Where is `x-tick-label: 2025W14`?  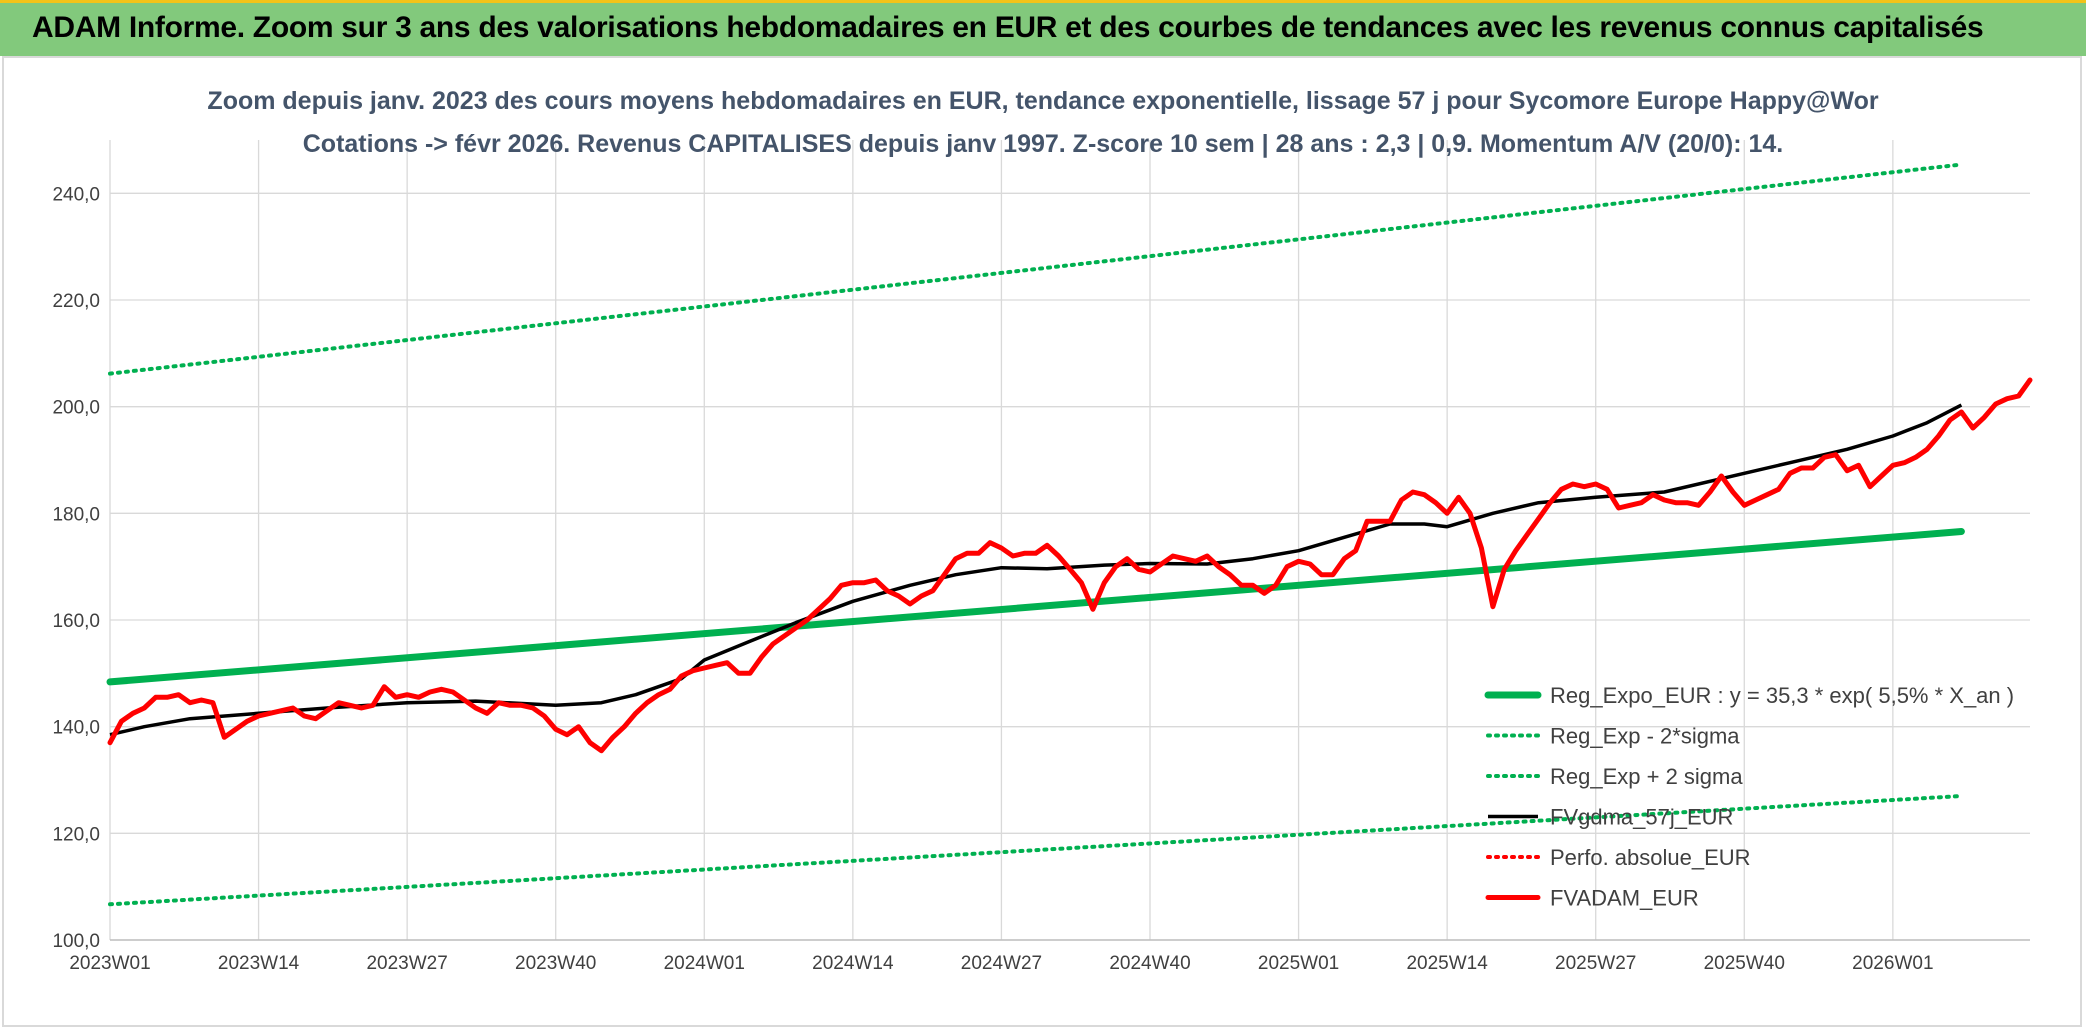
x-tick-label: 2025W14 is located at coordinates (1447, 963).